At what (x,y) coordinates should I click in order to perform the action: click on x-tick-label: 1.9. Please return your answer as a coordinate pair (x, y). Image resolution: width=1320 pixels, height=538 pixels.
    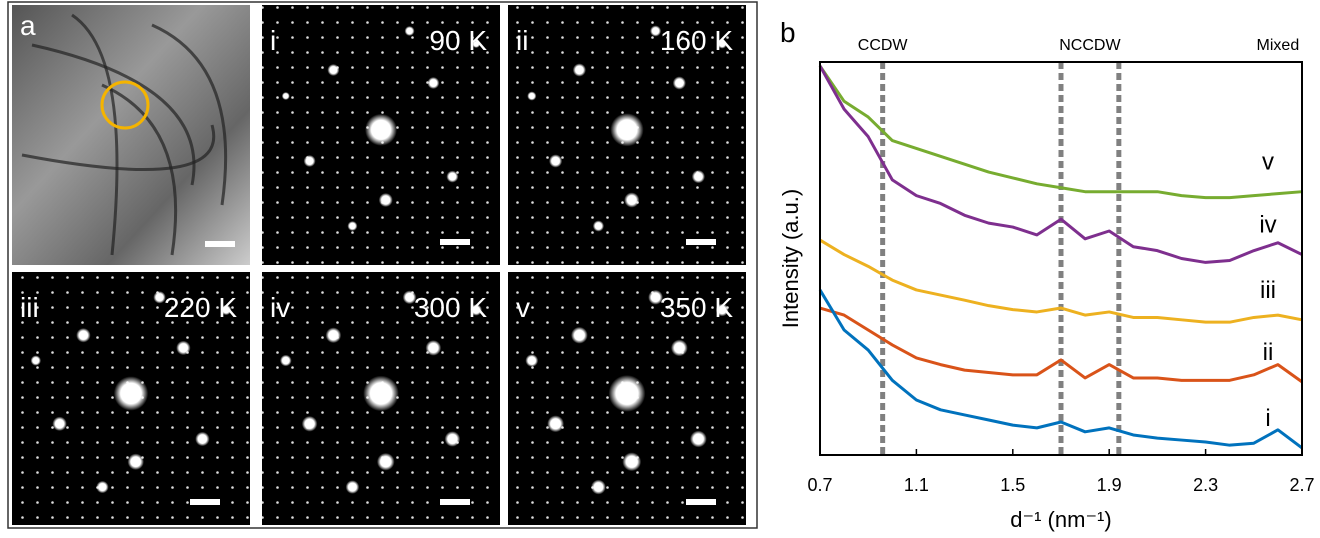
    Looking at the image, I should click on (1109, 485).